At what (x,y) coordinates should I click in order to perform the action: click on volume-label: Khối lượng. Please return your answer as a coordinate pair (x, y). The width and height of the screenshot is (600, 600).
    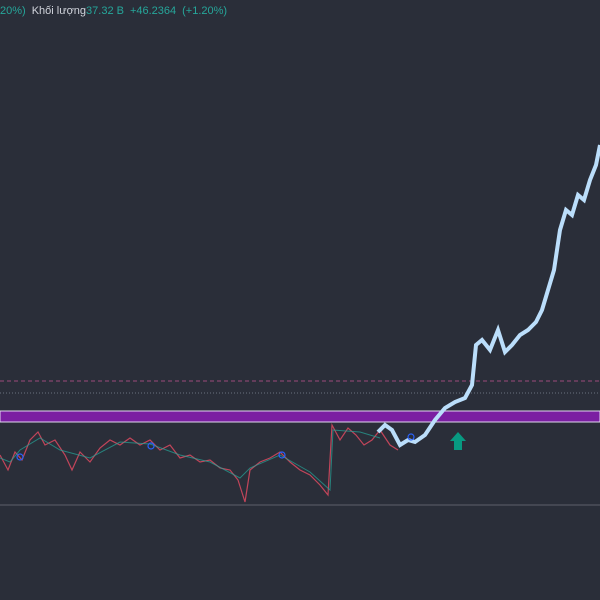
    Looking at the image, I should click on (59, 11).